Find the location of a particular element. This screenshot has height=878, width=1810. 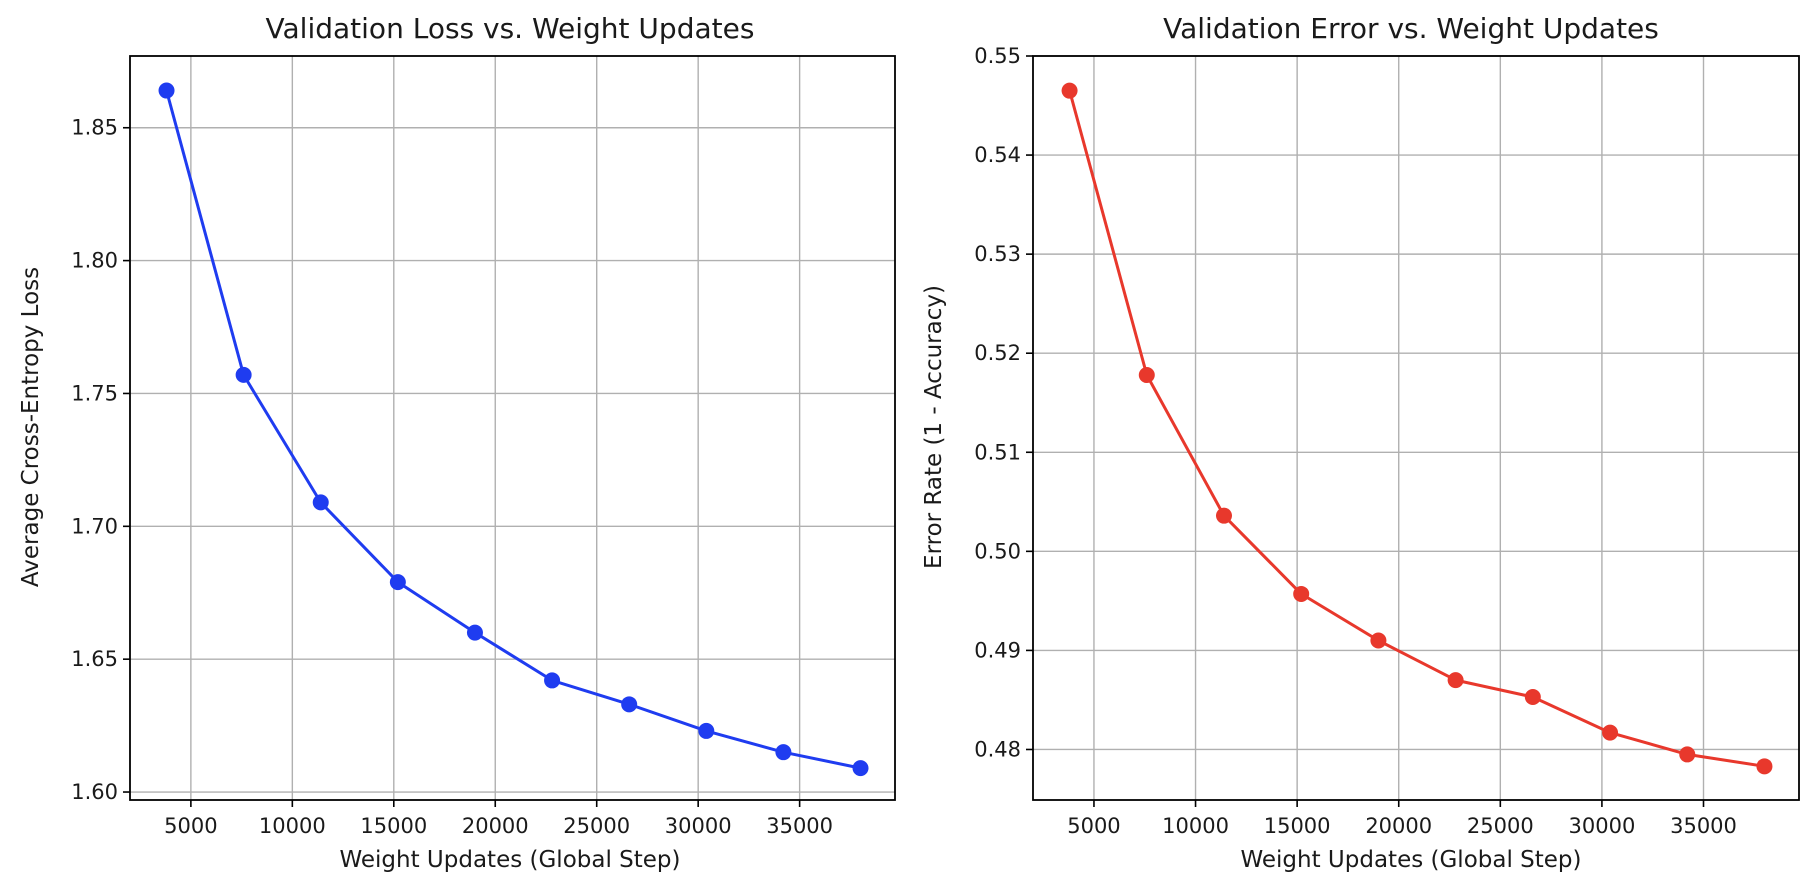

error-chart-x-tick-label: 10000 is located at coordinates (1195, 826).